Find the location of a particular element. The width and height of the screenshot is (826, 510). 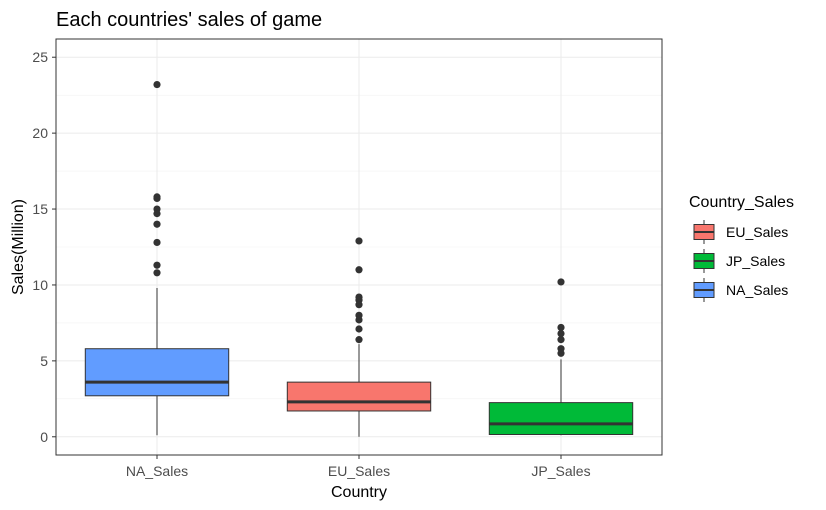

box-eu_sales is located at coordinates (359, 337).